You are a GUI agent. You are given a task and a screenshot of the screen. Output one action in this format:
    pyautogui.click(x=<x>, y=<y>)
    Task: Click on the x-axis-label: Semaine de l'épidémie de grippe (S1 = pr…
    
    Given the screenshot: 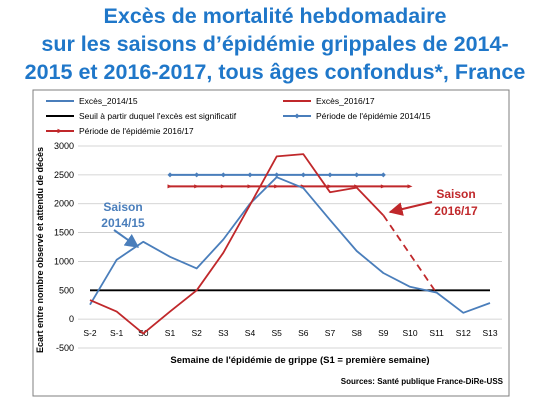 What is the action you would take?
    pyautogui.click(x=299, y=360)
    